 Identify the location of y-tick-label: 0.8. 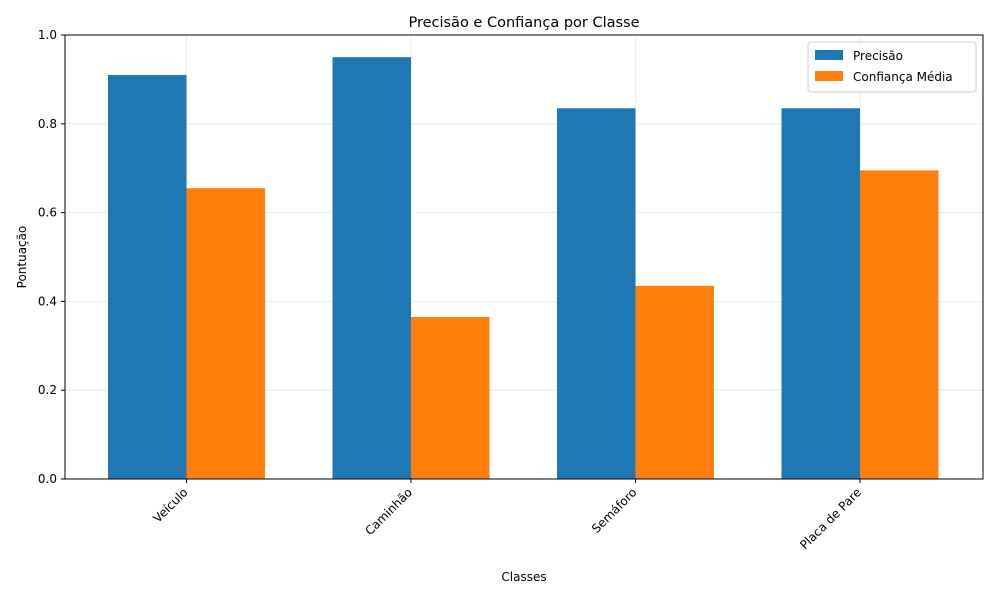
(47, 124).